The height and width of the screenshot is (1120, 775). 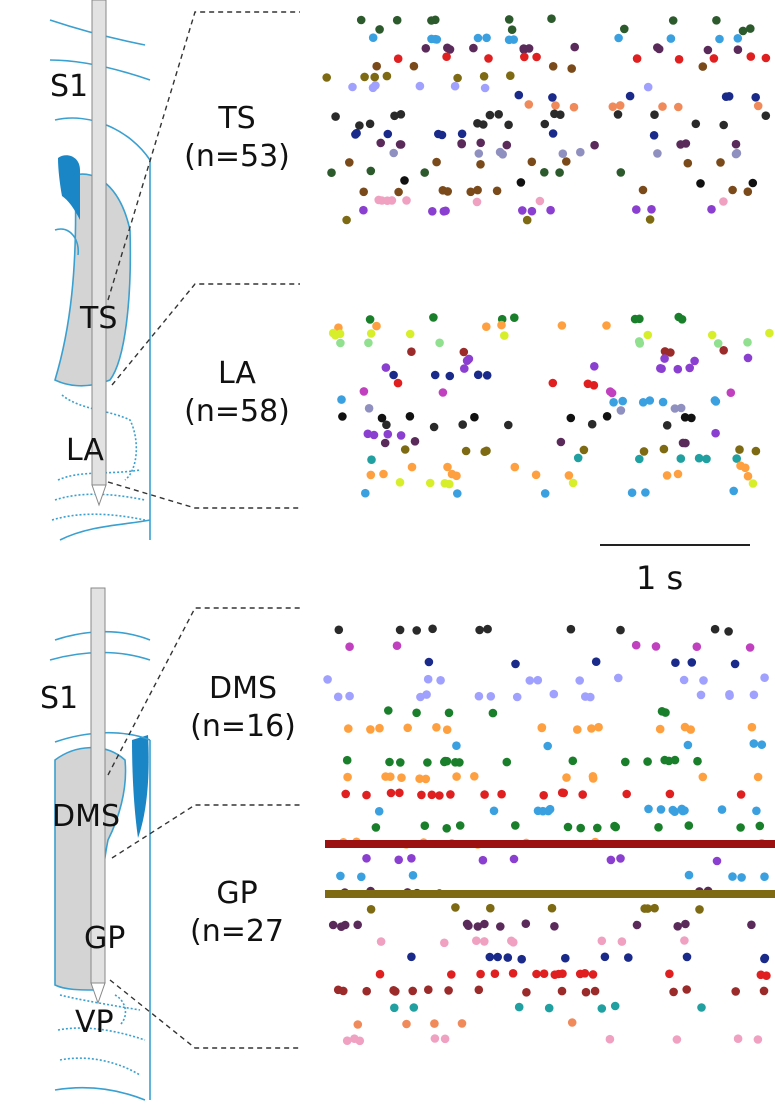 What do you see at coordinates (140, 786) in the screenshot?
I see `dms-ventricle` at bounding box center [140, 786].